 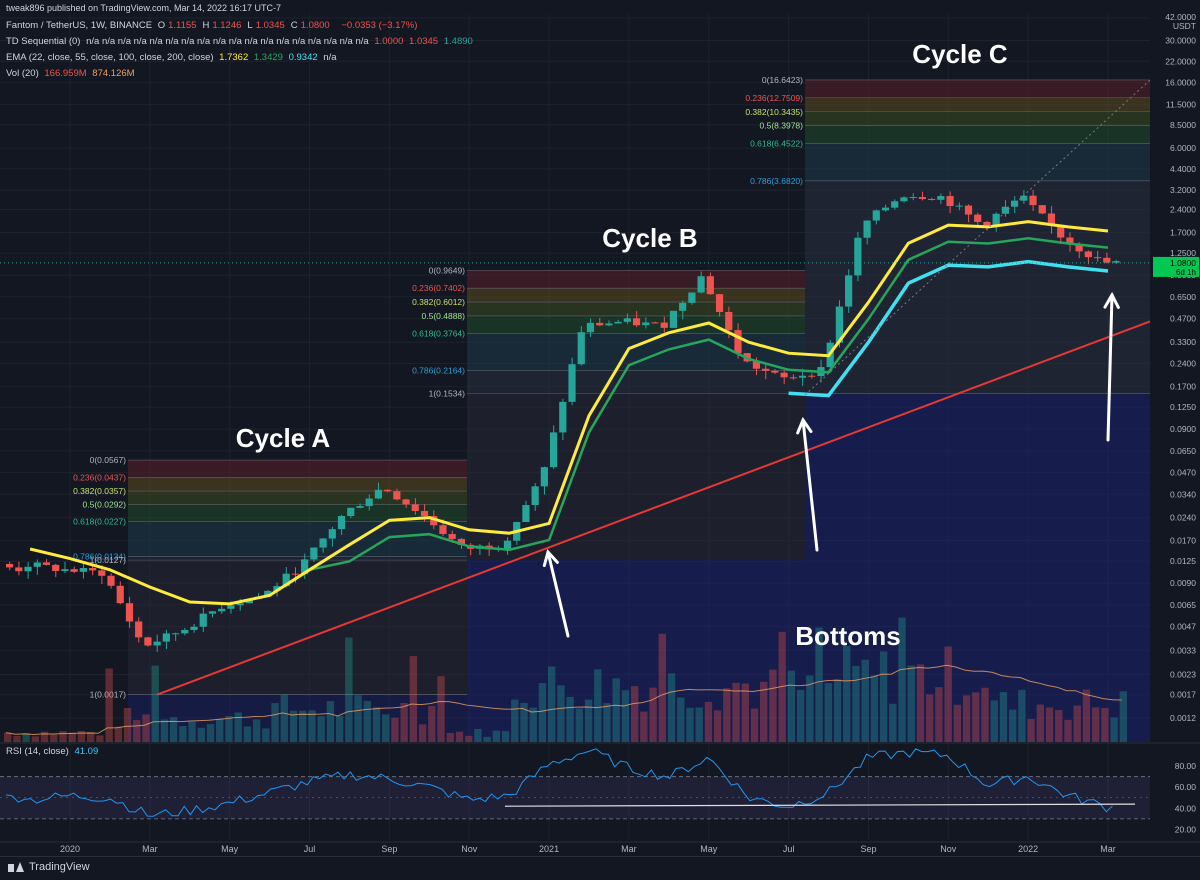 What do you see at coordinates (1183, 494) in the screenshot?
I see `price-axis-label: 0.0340` at bounding box center [1183, 494].